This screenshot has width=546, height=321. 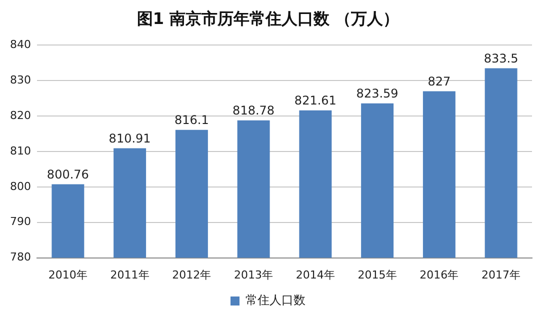 I want to click on y-tick-label: 840, so click(x=20, y=45).